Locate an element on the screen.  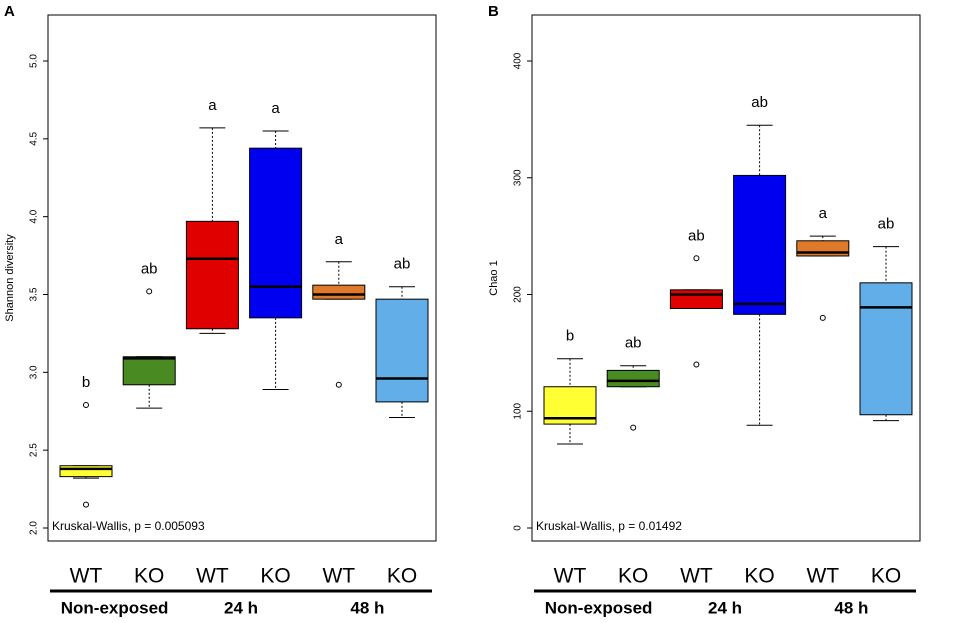
y-tick-label: 2.5 is located at coordinates (34, 450).